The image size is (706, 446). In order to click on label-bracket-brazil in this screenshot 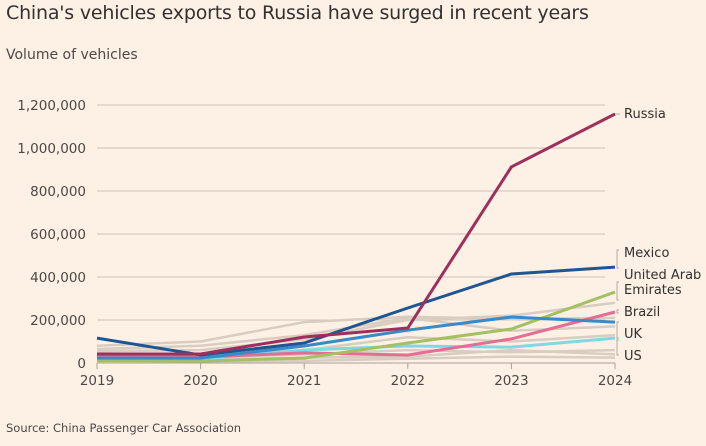, I will do `click(617, 311)`.